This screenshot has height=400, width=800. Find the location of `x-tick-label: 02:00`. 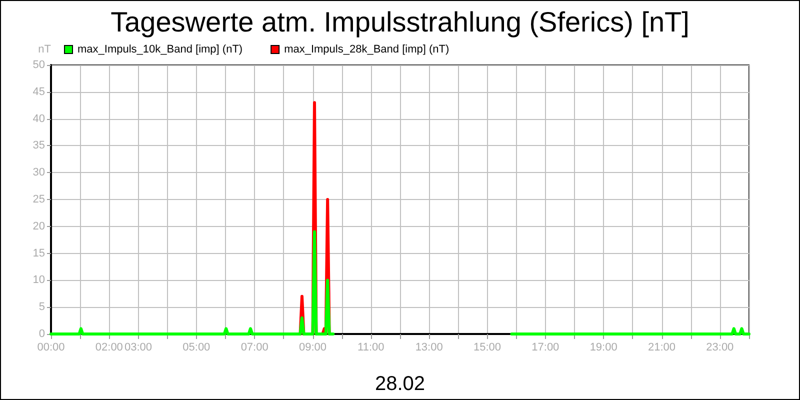

x-tick-label: 02:00 is located at coordinates (109, 348).